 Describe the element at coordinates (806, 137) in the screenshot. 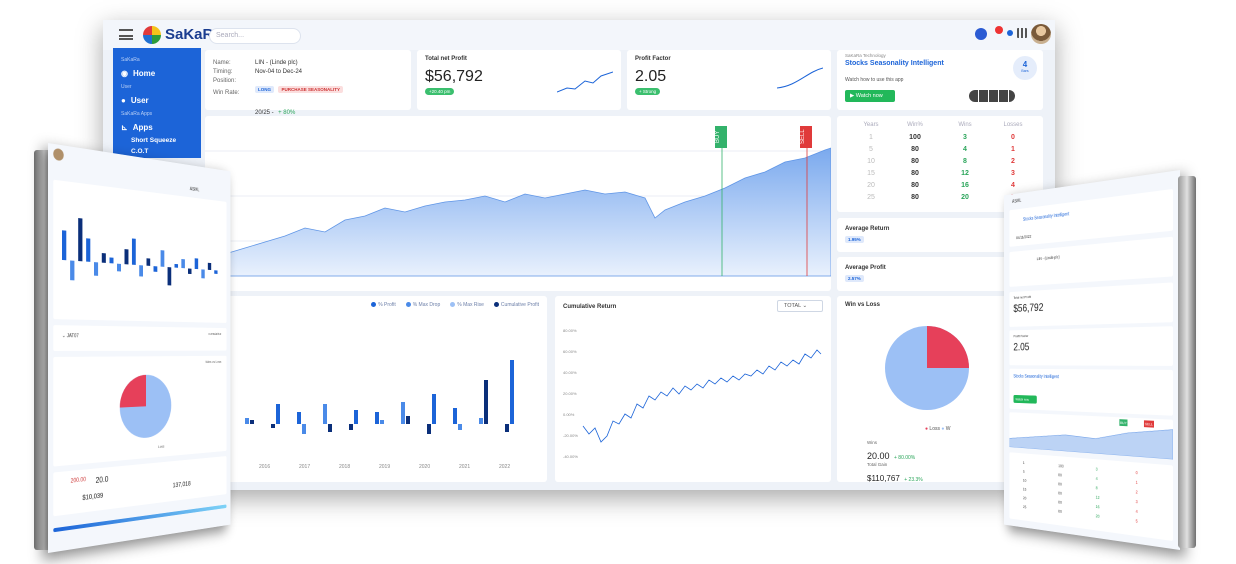

I see `sell-marker: SELL` at that location.